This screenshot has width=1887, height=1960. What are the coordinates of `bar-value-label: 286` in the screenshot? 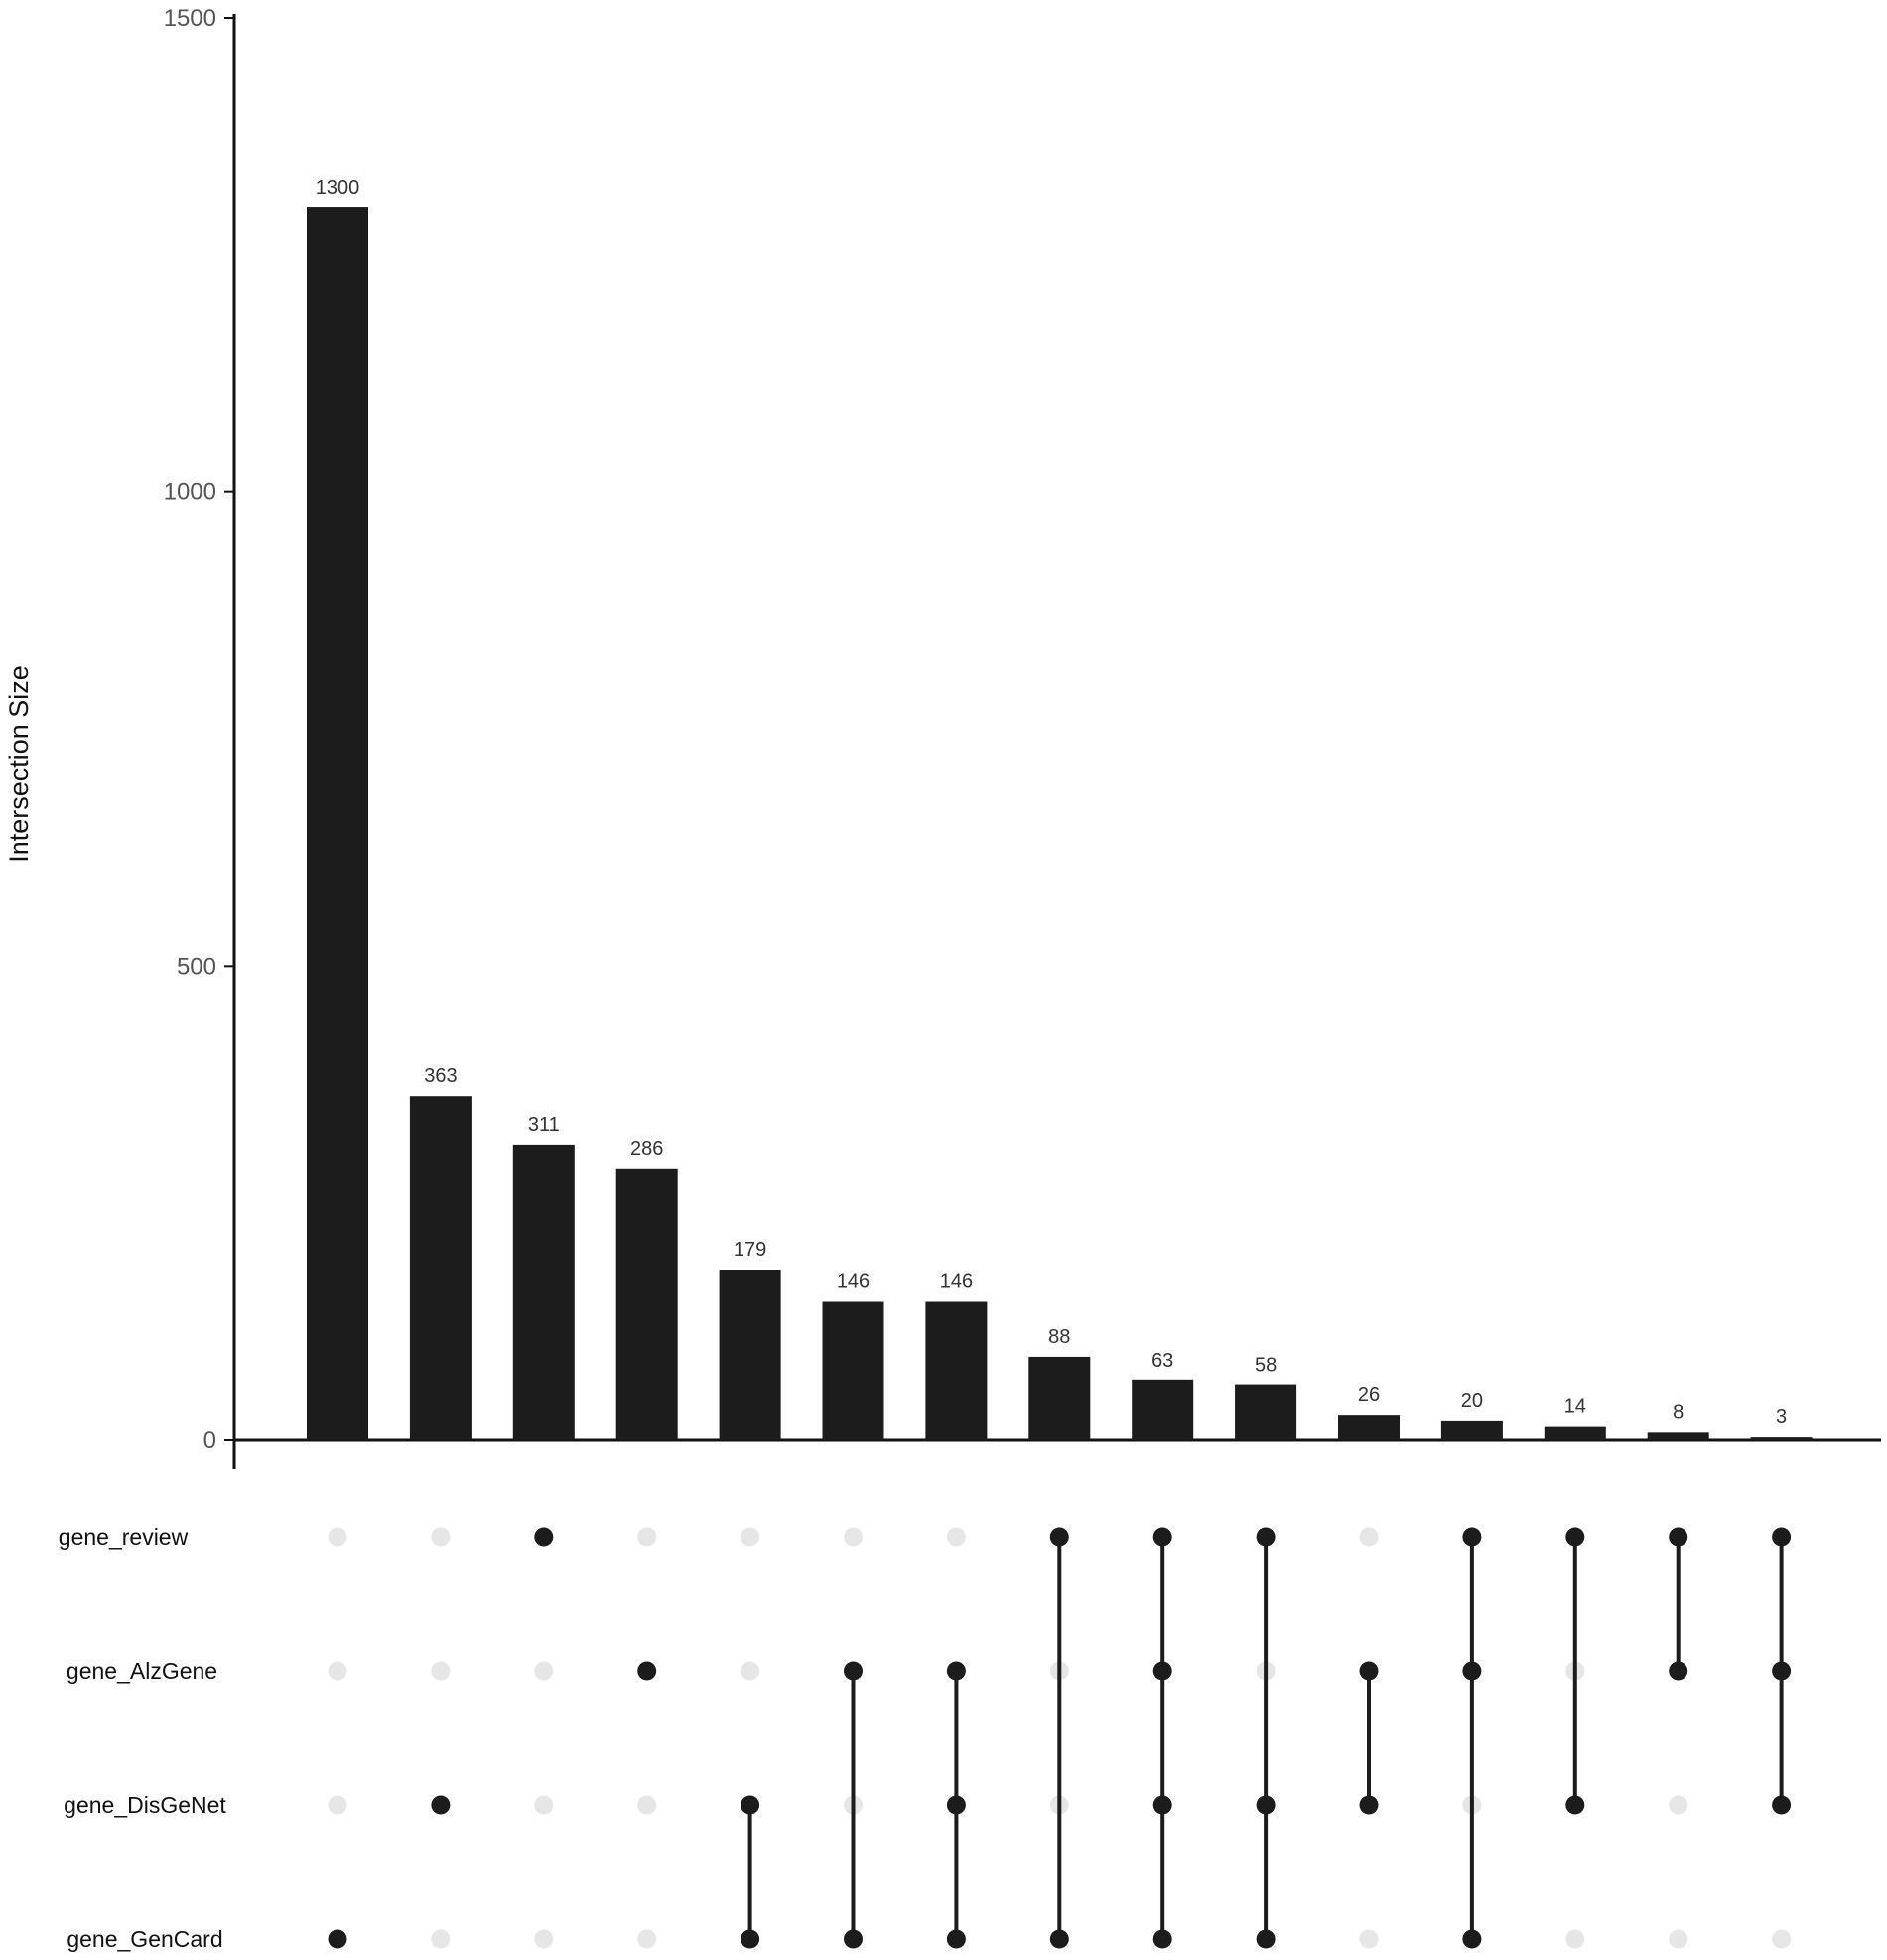 It's located at (646, 1149).